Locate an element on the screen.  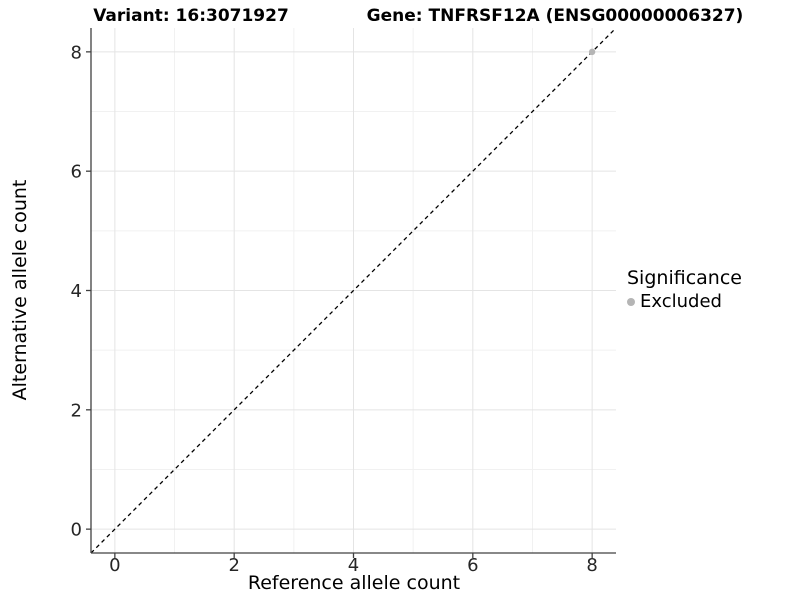
gene-title: Gene: TNFRSF12A (ENSG00000006327) is located at coordinates (555, 16).